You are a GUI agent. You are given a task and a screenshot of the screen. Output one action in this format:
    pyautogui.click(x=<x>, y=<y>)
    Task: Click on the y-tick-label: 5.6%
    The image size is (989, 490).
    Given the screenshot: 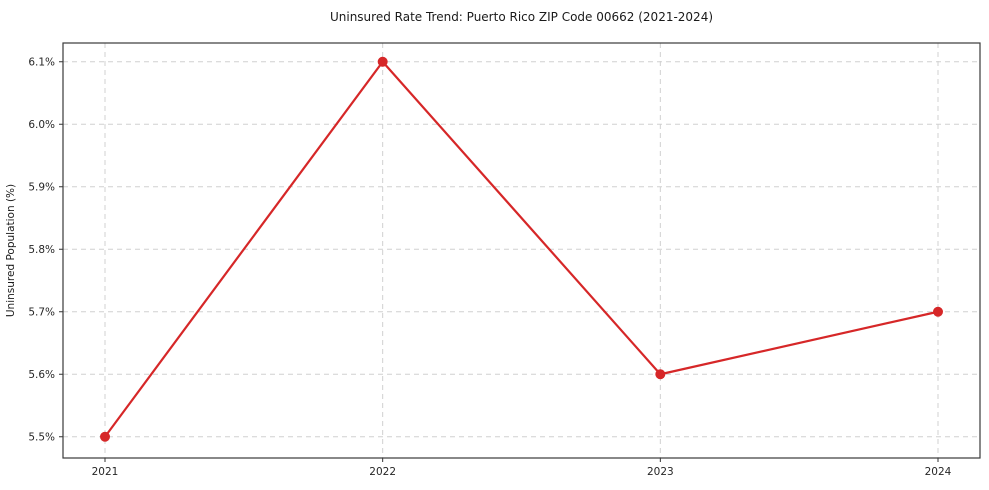 What is the action you would take?
    pyautogui.click(x=41, y=375)
    